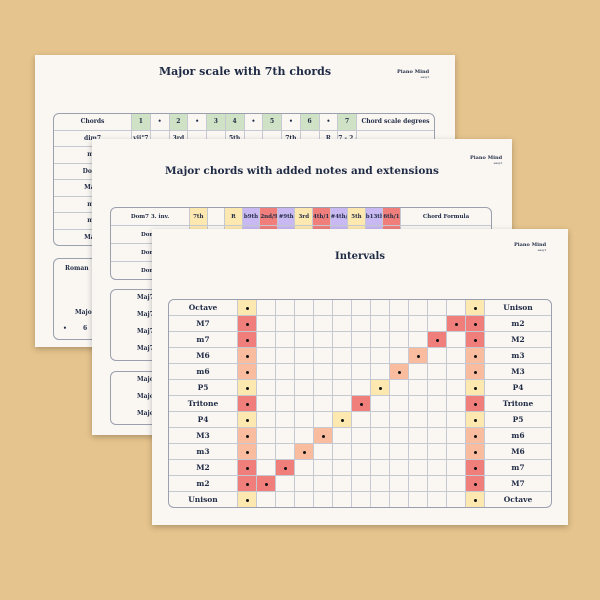 The width and height of the screenshot is (600, 600). I want to click on left-interval-label: m6, so click(203, 372).